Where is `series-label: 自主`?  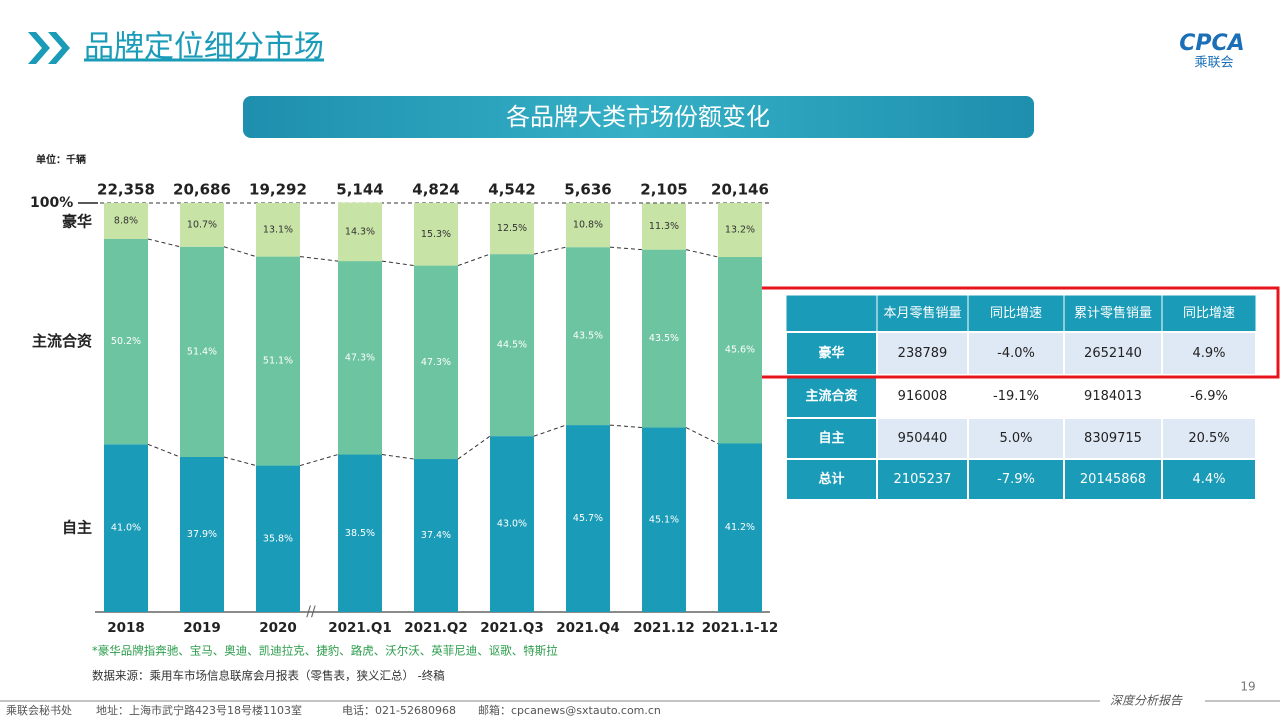
series-label: 自主 is located at coordinates (77, 528).